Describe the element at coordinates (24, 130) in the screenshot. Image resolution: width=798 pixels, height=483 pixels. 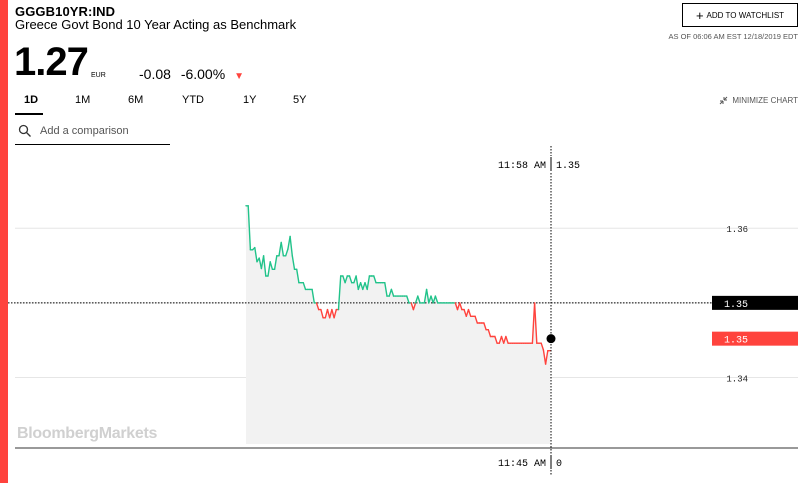
I see `search-icon` at that location.